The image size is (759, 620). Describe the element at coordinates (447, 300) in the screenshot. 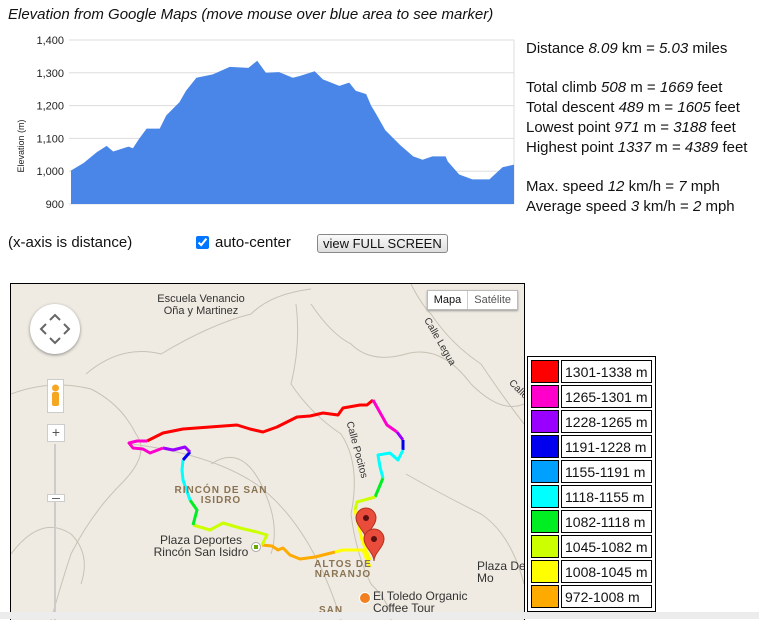

I see `map-type-mapa: Mapa` at that location.